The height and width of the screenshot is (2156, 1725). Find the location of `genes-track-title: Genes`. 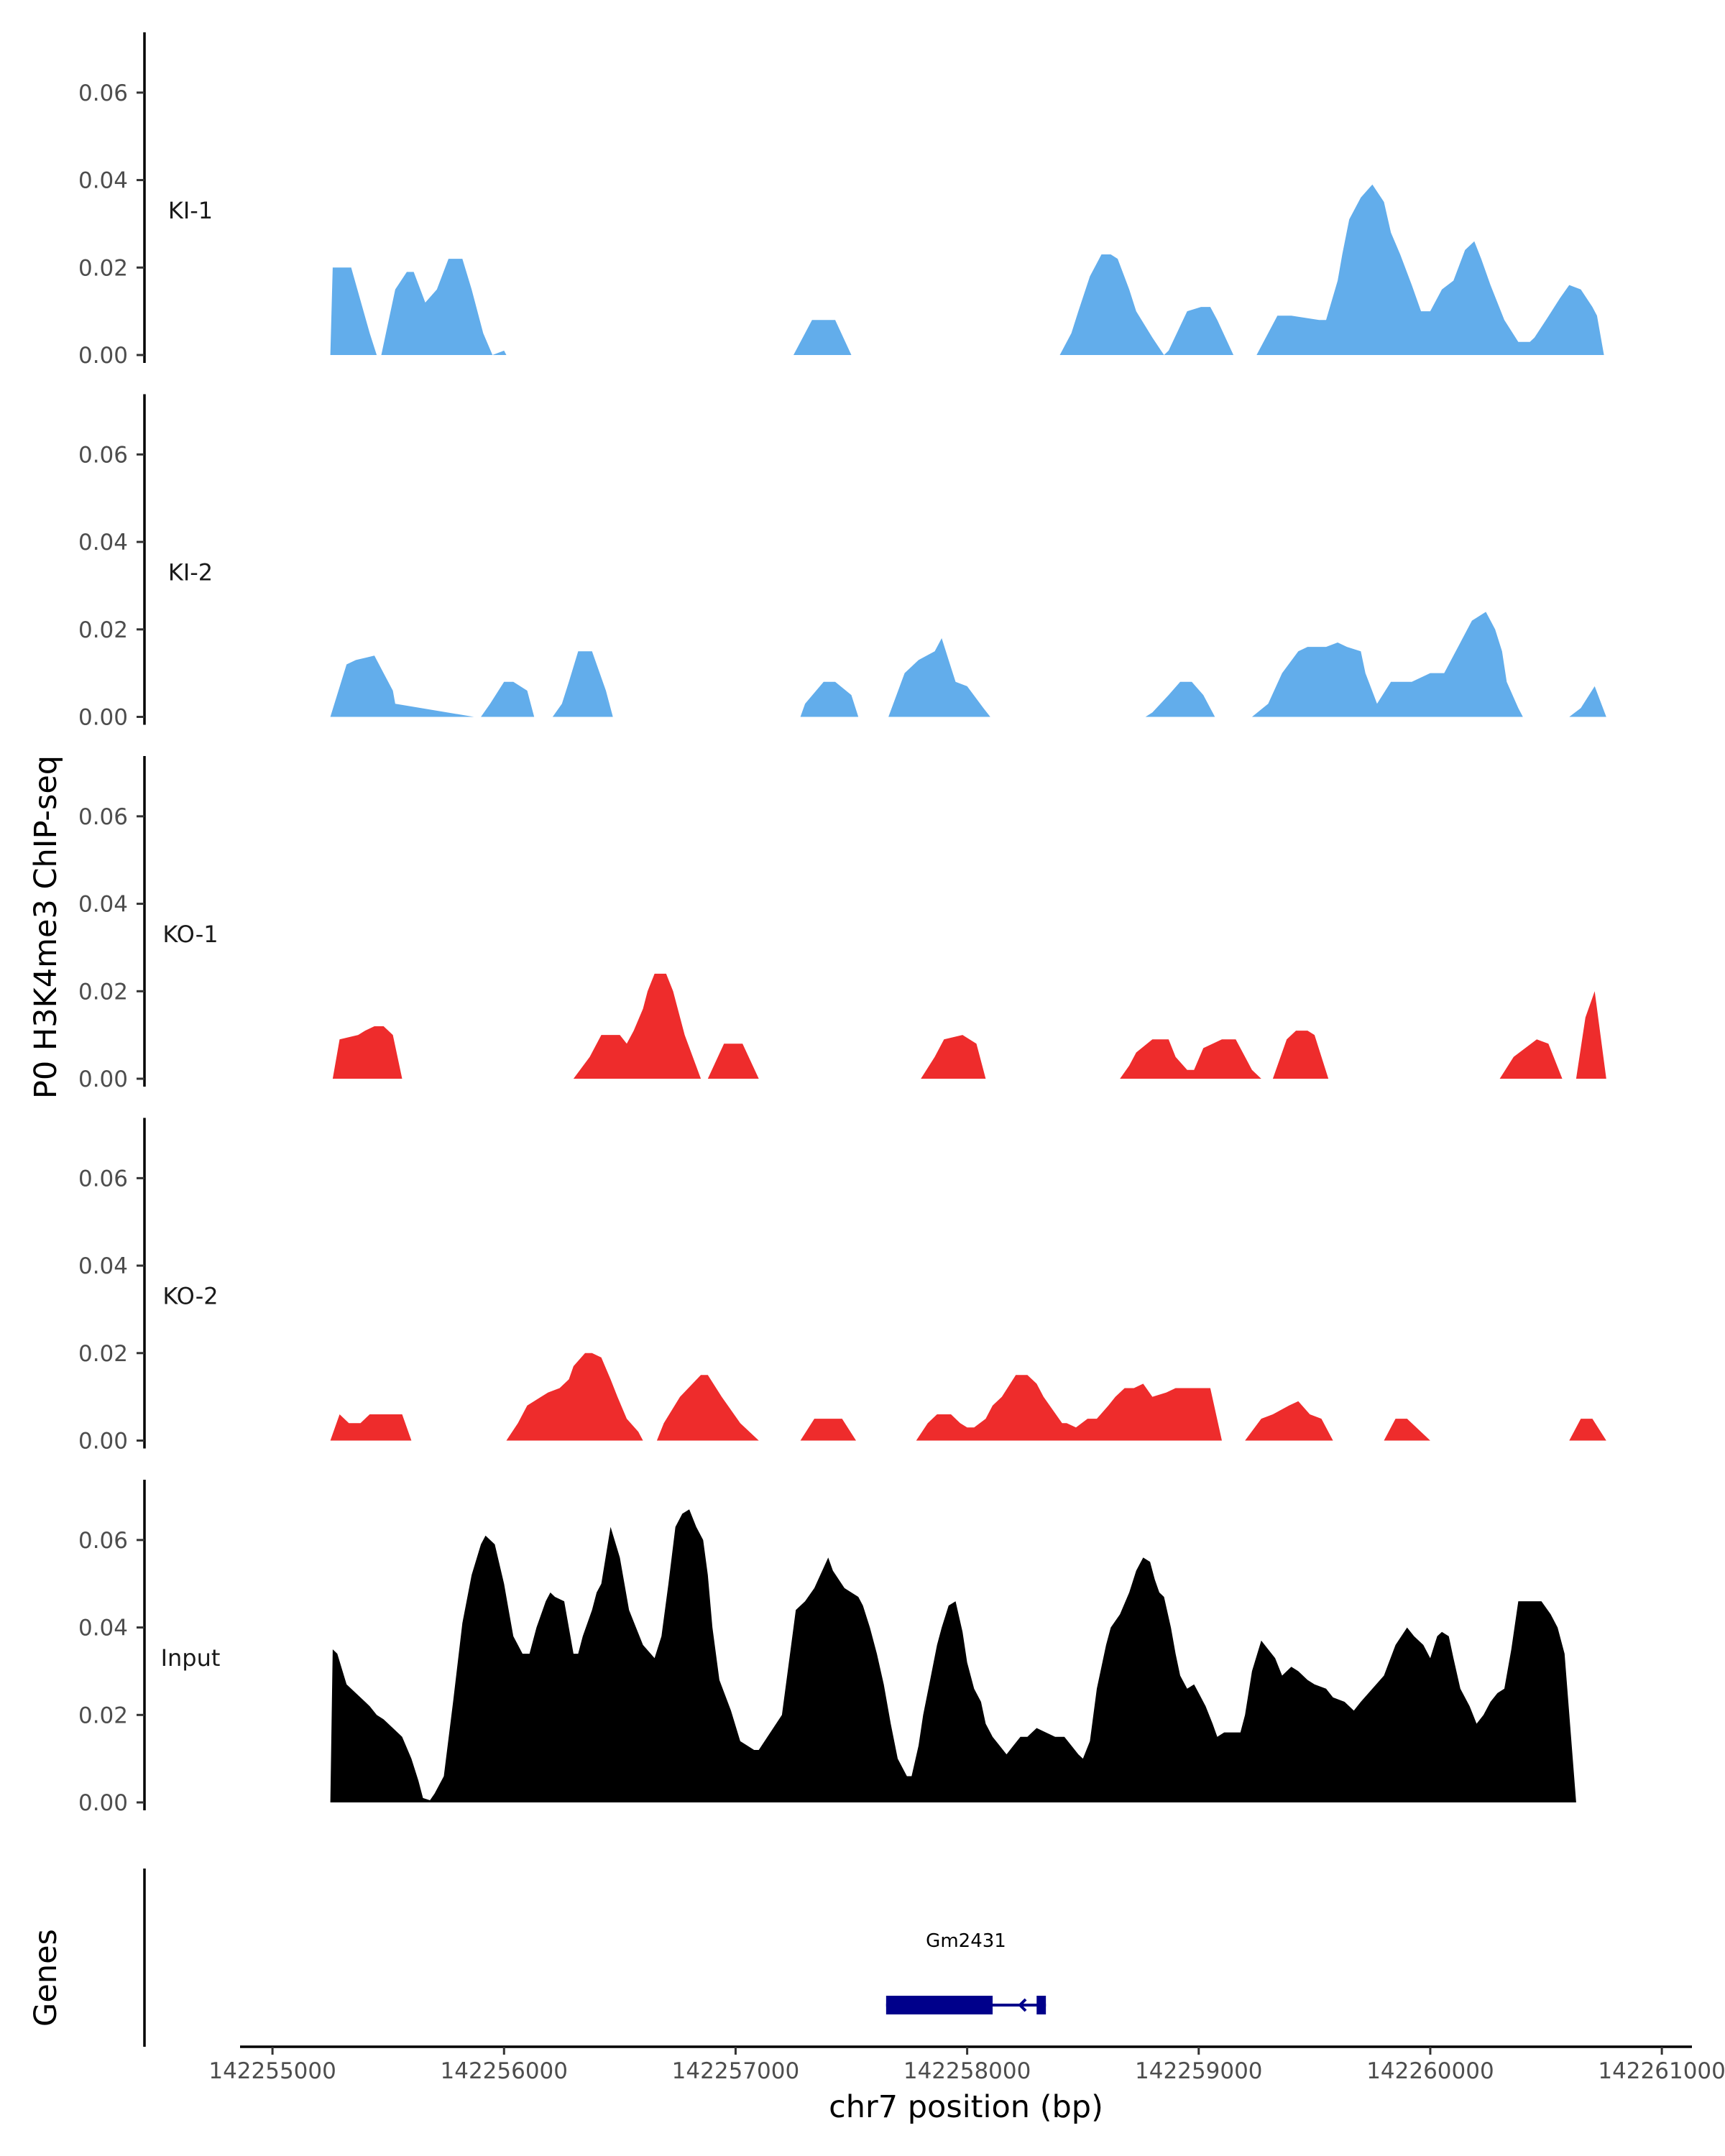

genes-track-title: Genes is located at coordinates (46, 1978).